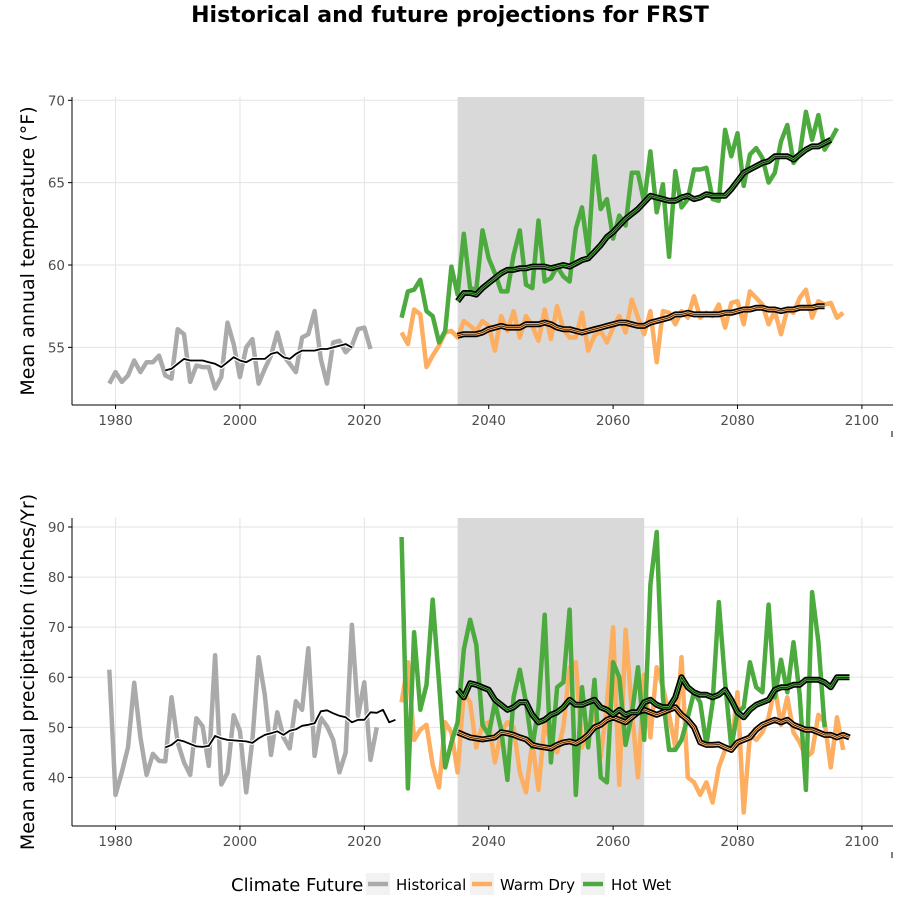  Describe the element at coordinates (56, 184) in the screenshot. I see `y-tick-label: 65` at that location.